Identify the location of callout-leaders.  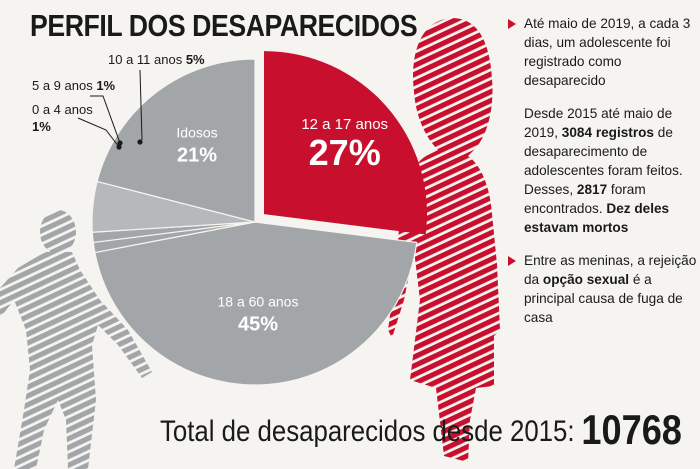
(110, 108).